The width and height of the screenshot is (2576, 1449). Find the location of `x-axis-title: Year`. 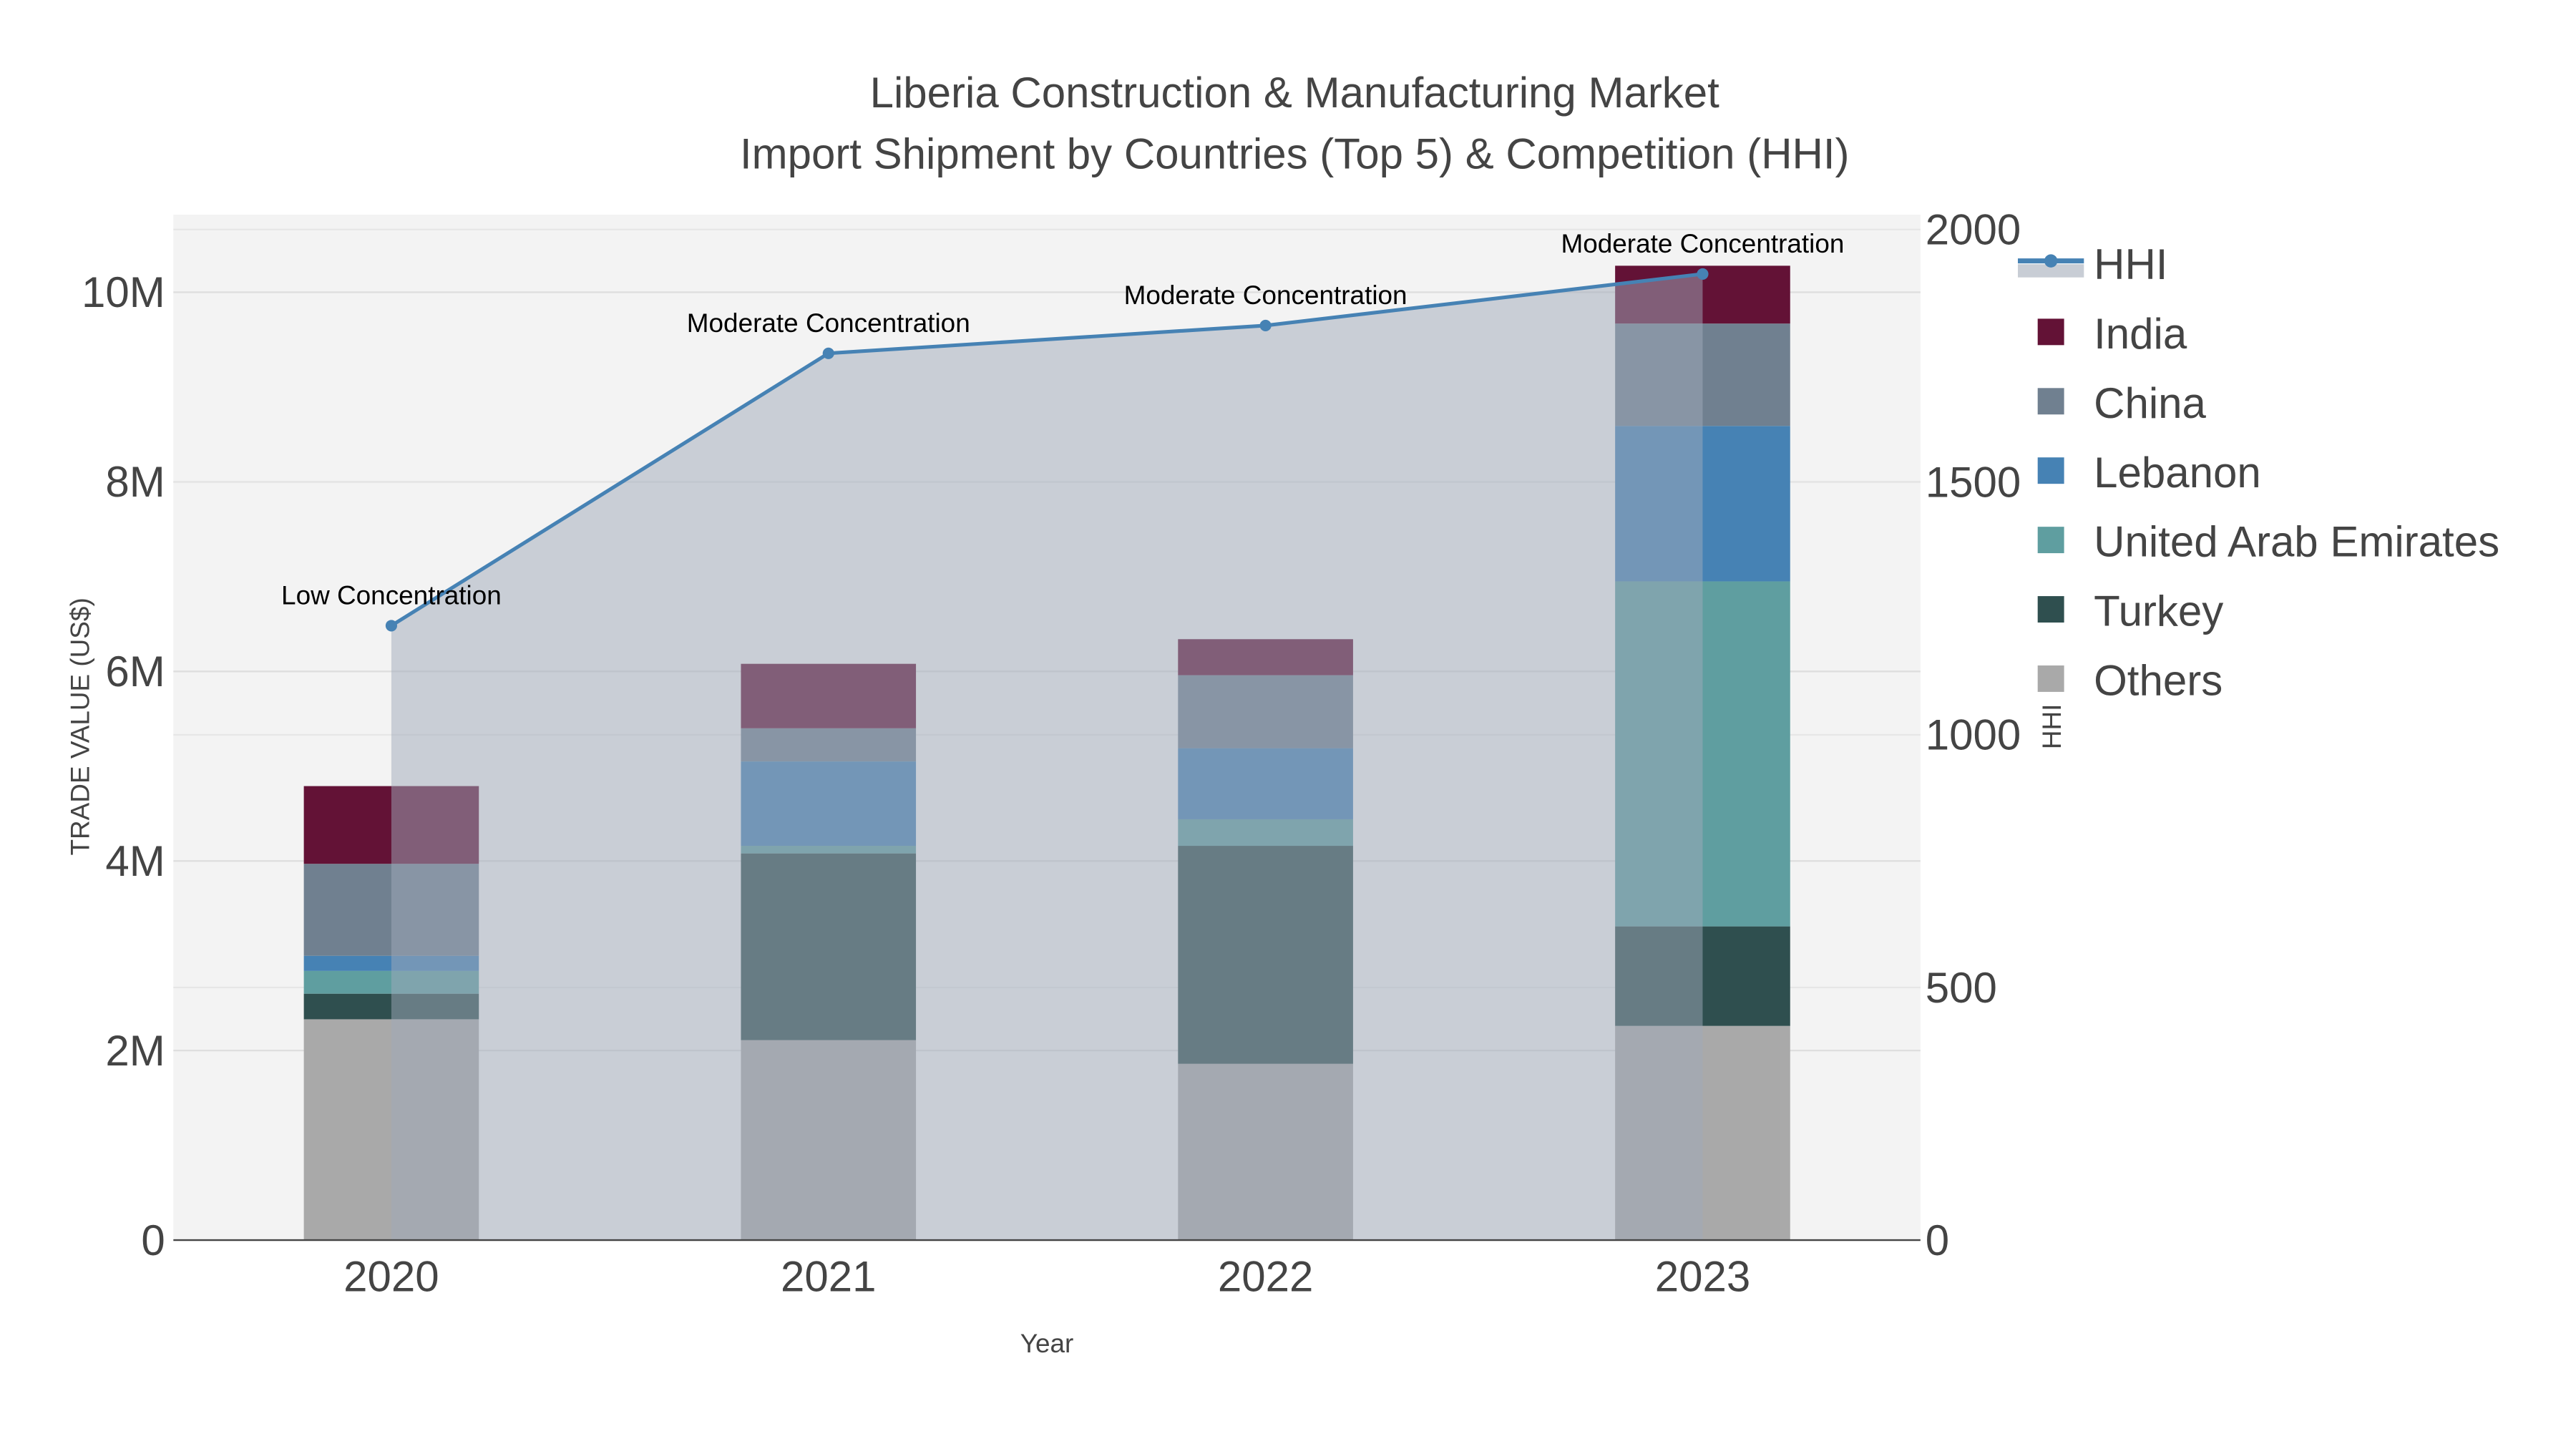

x-axis-title: Year is located at coordinates (1047, 1343).